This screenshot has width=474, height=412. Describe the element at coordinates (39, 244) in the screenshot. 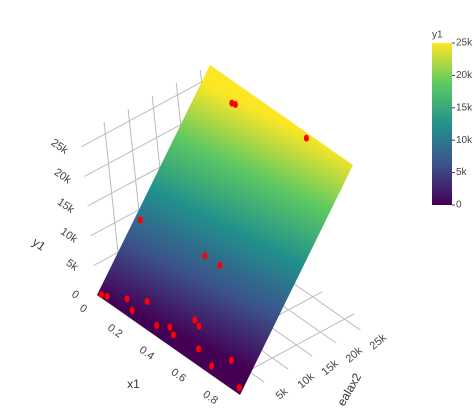

I see `z-axis-label: y1` at that location.